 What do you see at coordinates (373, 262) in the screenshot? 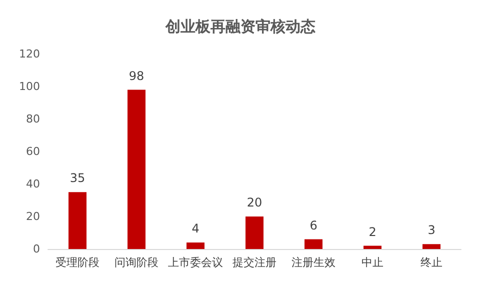
I see `x-tick-label: 中止` at bounding box center [373, 262].